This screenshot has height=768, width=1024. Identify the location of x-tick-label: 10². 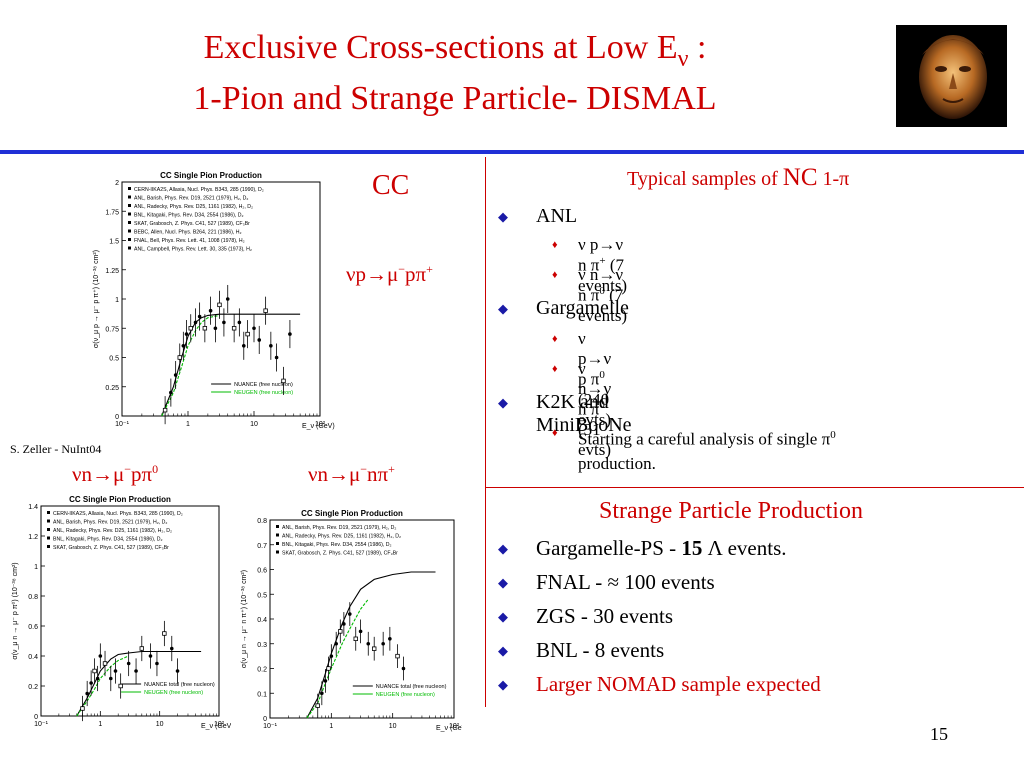
(454, 726).